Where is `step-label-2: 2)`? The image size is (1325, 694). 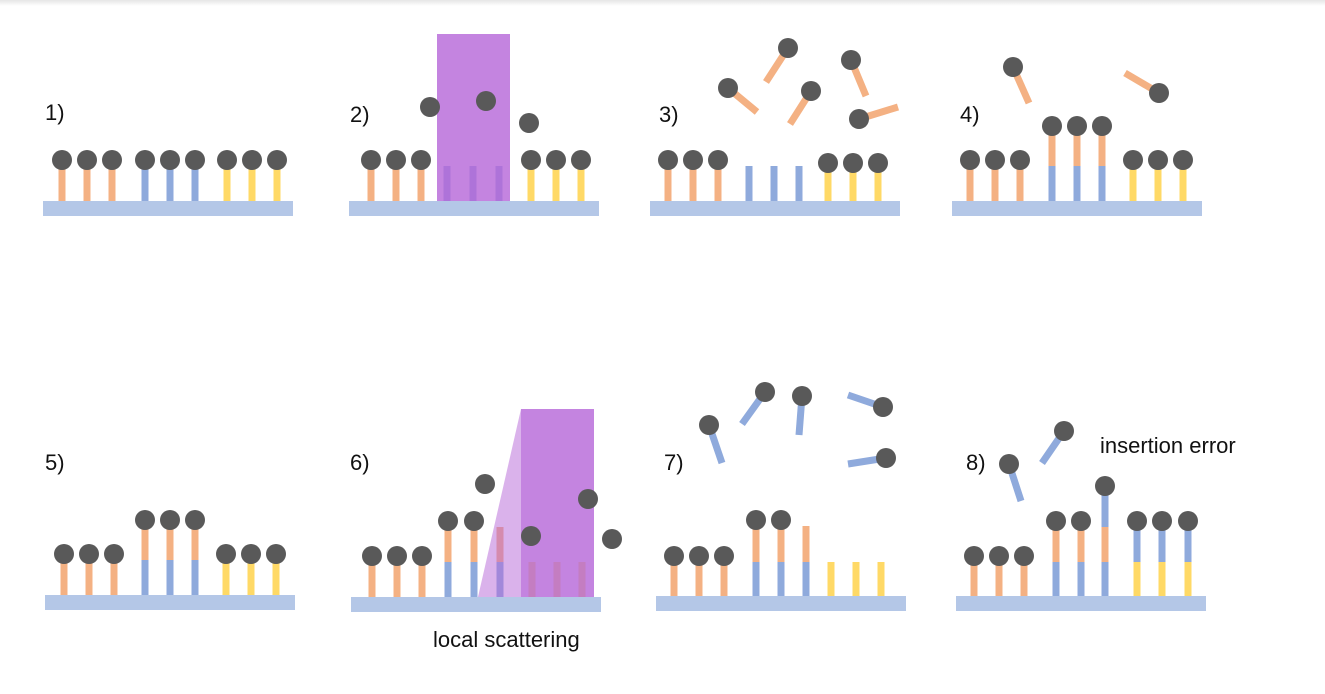
step-label-2: 2) is located at coordinates (360, 114).